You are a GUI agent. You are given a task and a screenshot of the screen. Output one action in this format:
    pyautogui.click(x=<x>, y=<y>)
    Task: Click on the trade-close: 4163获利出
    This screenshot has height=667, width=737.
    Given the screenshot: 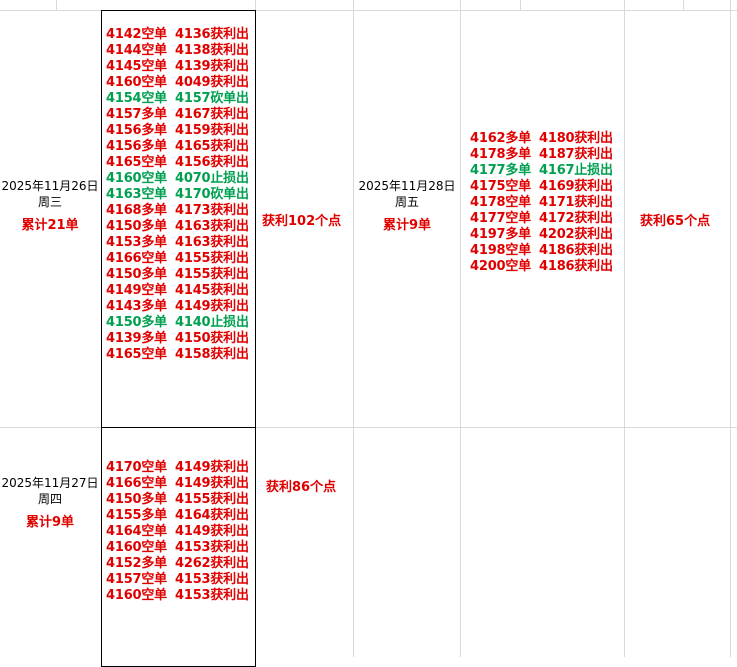 What is the action you would take?
    pyautogui.click(x=212, y=242)
    